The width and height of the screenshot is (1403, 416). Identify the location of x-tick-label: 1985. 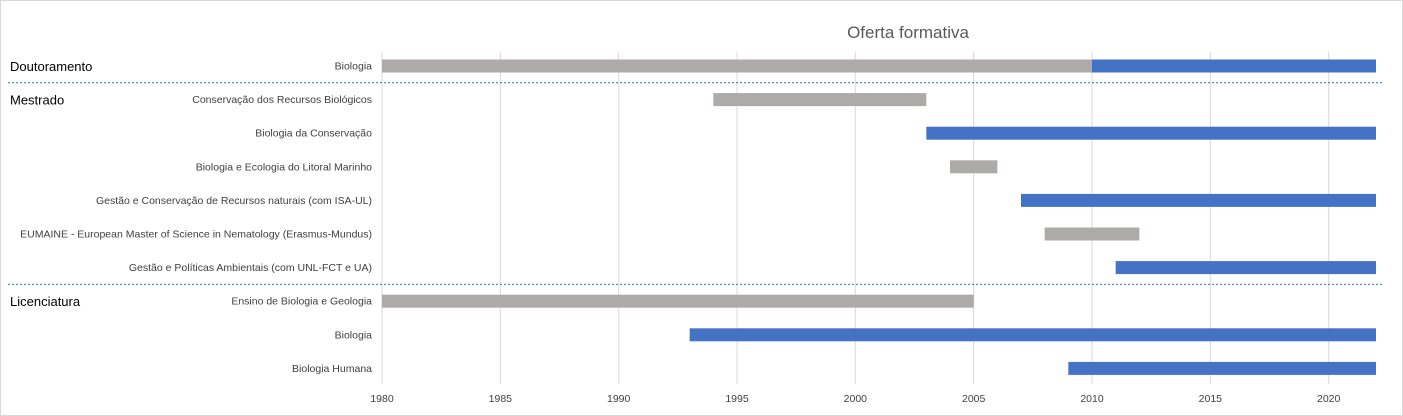
(501, 399).